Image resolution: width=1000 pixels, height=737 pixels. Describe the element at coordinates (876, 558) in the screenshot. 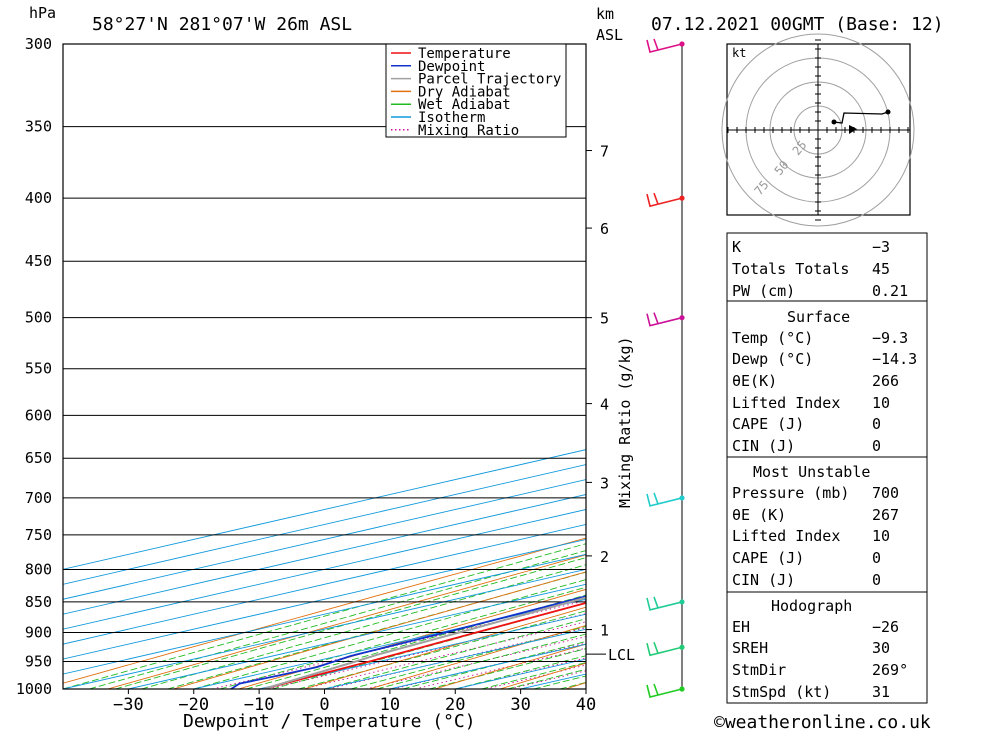

I see `mu-cape-value: 0` at that location.